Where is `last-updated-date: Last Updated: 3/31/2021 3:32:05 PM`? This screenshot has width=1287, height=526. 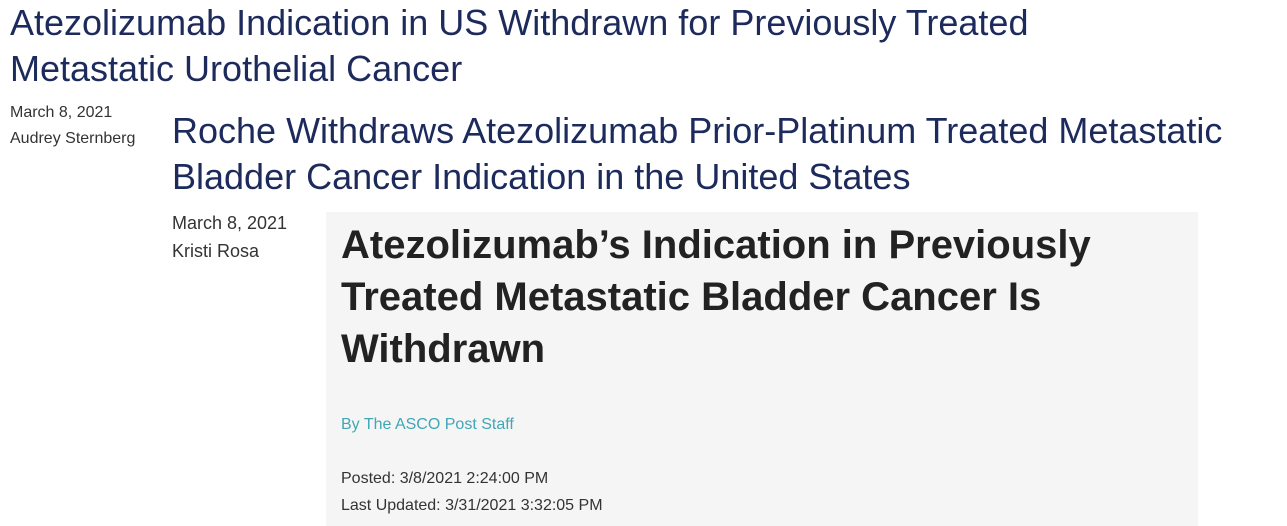
last-updated-date: Last Updated: 3/31/2021 3:32:05 PM is located at coordinates (472, 505).